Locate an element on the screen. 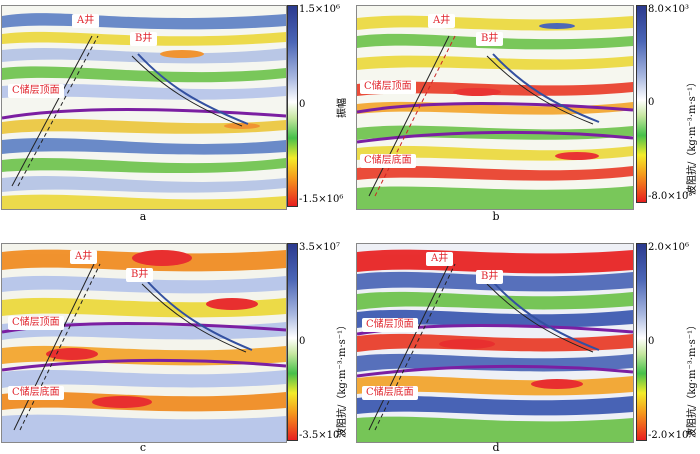  panel-d-caption: d is located at coordinates (496, 447).